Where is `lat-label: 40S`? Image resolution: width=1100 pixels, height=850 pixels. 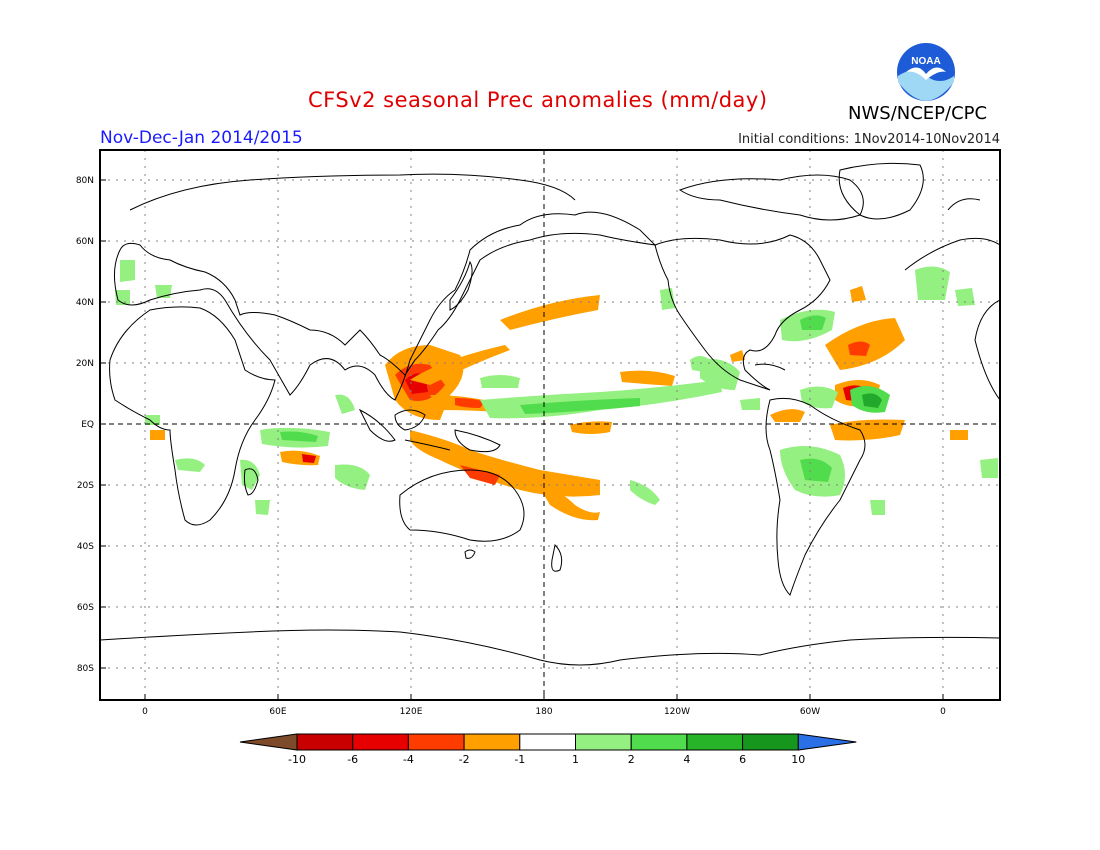
lat-label: 40S is located at coordinates (85, 547).